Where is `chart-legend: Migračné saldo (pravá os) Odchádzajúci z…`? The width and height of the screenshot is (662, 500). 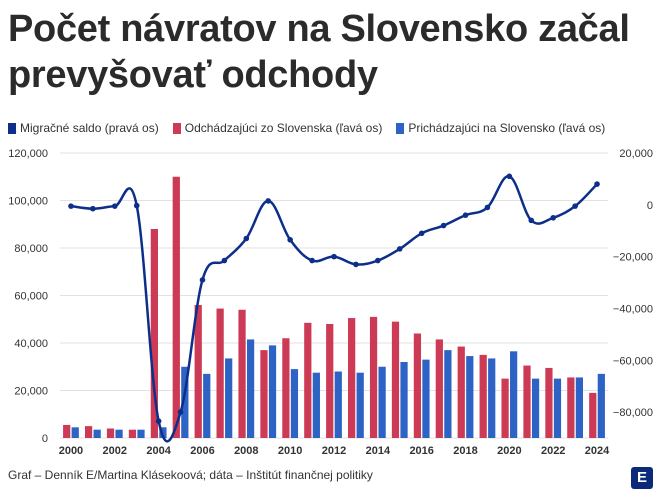
chart-legend: Migračné saldo (pravá os) Odchádzajúci z… is located at coordinates (313, 128).